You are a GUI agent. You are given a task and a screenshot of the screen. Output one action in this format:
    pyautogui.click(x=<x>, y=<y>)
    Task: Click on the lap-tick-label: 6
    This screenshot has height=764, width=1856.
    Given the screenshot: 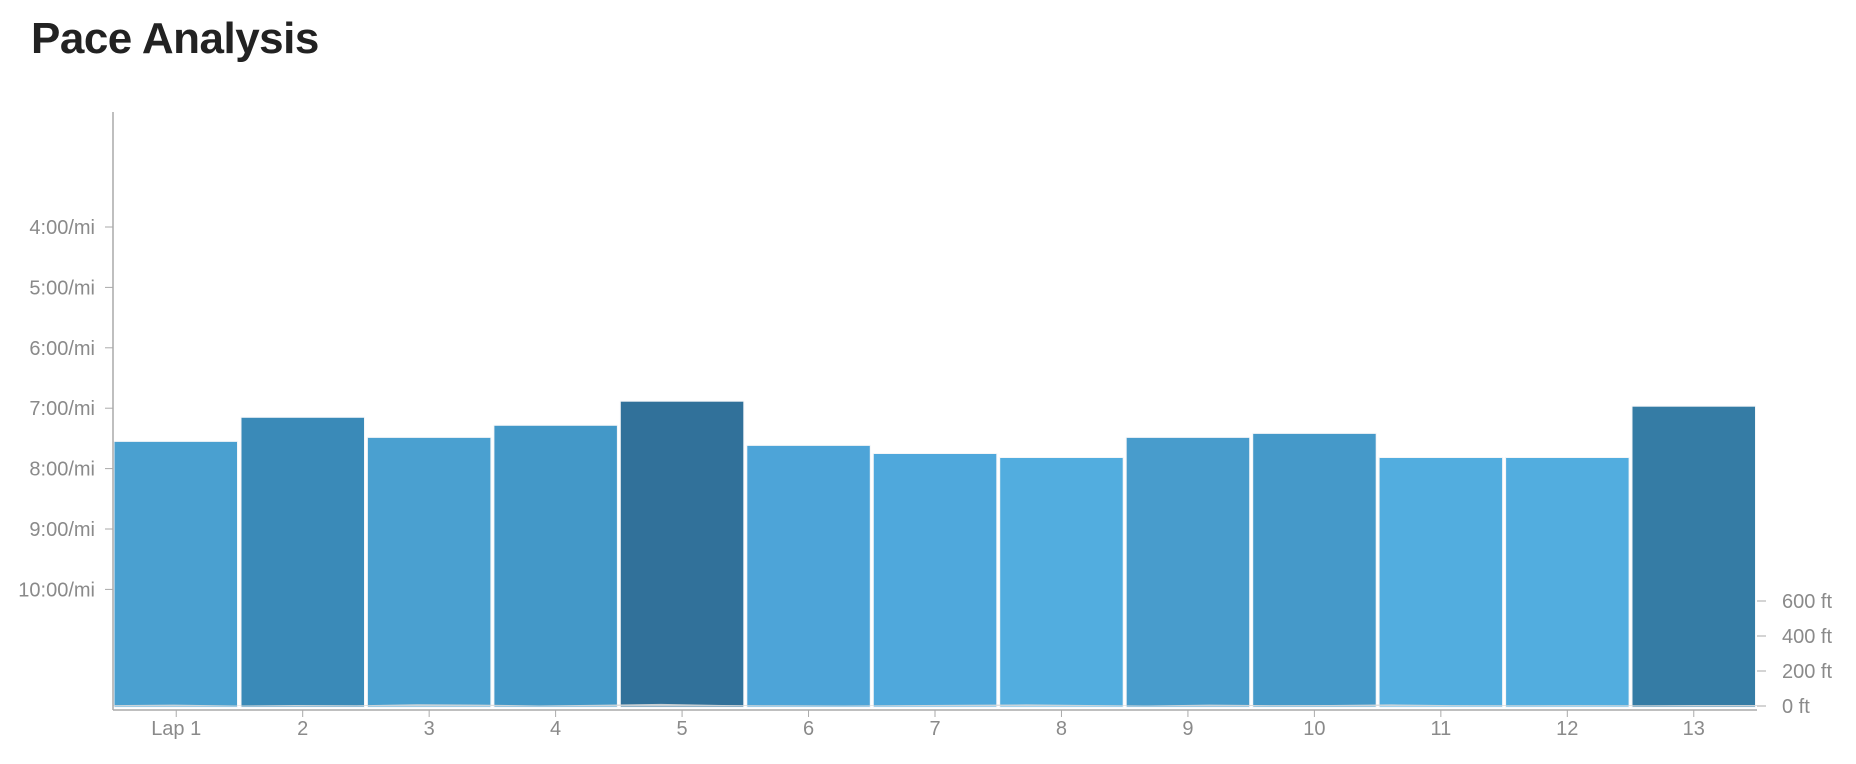 What is the action you would take?
    pyautogui.click(x=808, y=729)
    